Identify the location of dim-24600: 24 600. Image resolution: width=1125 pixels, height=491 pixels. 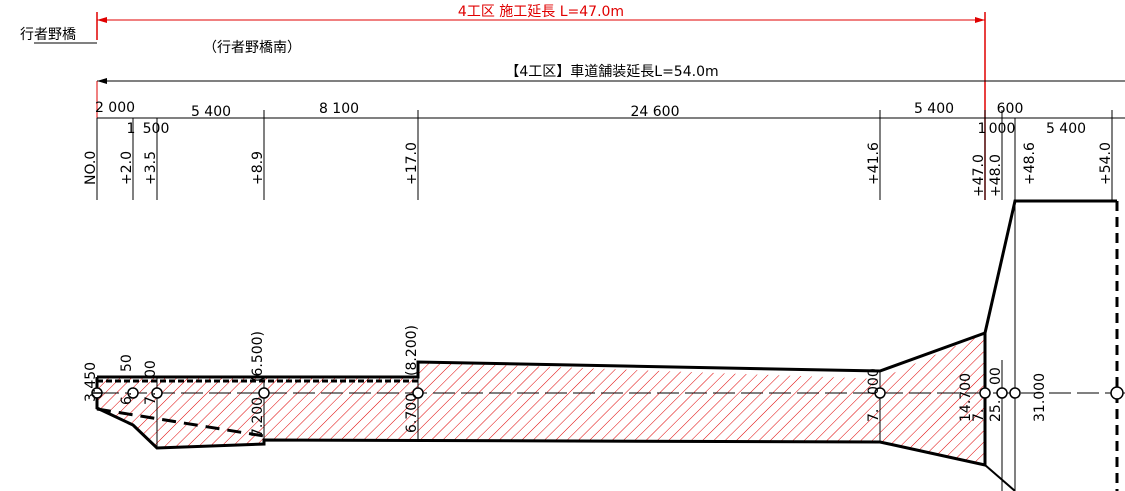
(655, 112).